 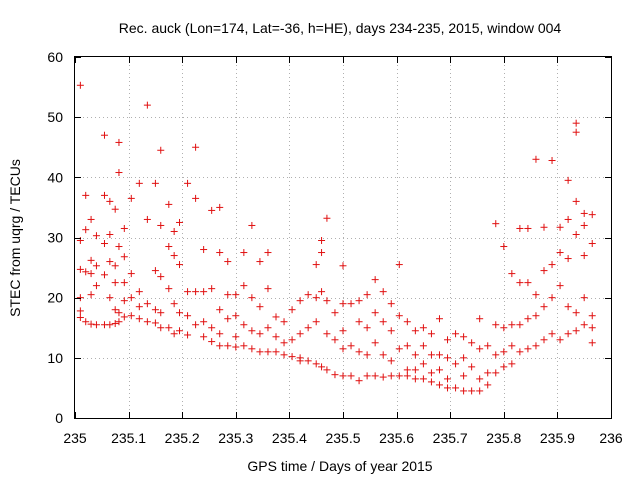 What do you see at coordinates (55, 57) in the screenshot?
I see `y-tick-label: 60` at bounding box center [55, 57].